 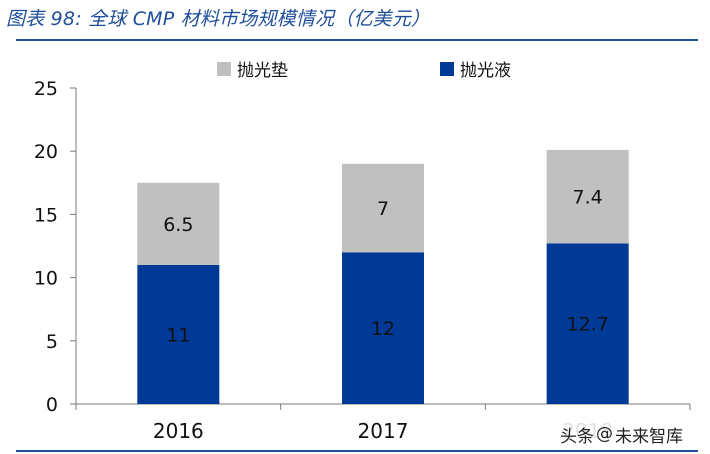 What do you see at coordinates (383, 431) in the screenshot?
I see `x-tick-label: 2017` at bounding box center [383, 431].